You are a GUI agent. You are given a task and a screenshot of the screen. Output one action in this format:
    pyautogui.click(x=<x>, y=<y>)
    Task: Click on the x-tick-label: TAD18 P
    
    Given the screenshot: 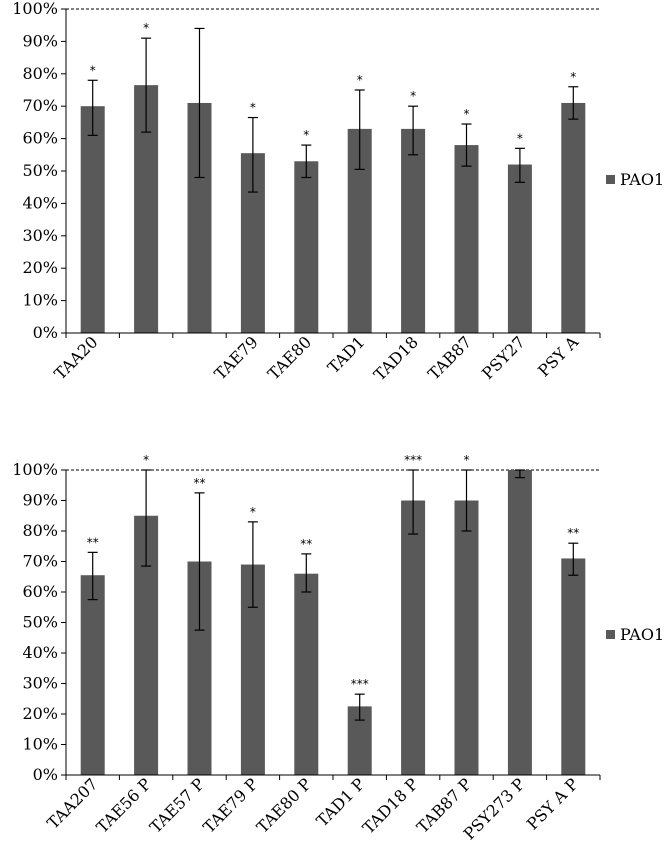 What is the action you would take?
    pyautogui.click(x=390, y=805)
    